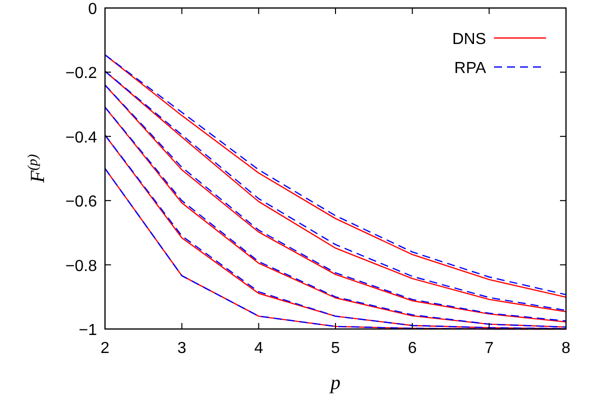  I want to click on x-tick-label: 4, so click(259, 348).